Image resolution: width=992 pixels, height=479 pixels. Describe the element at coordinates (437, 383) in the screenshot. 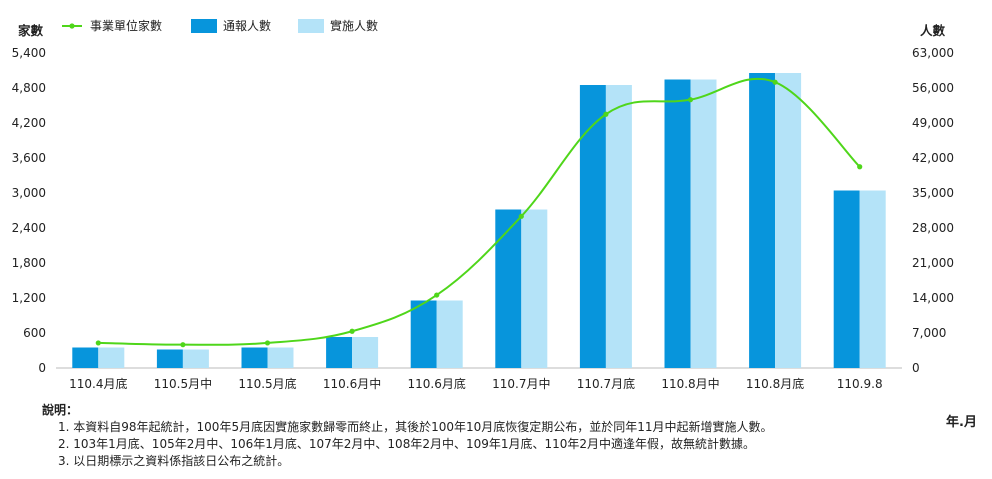

I see `x-tick-label: 110.6月底` at that location.